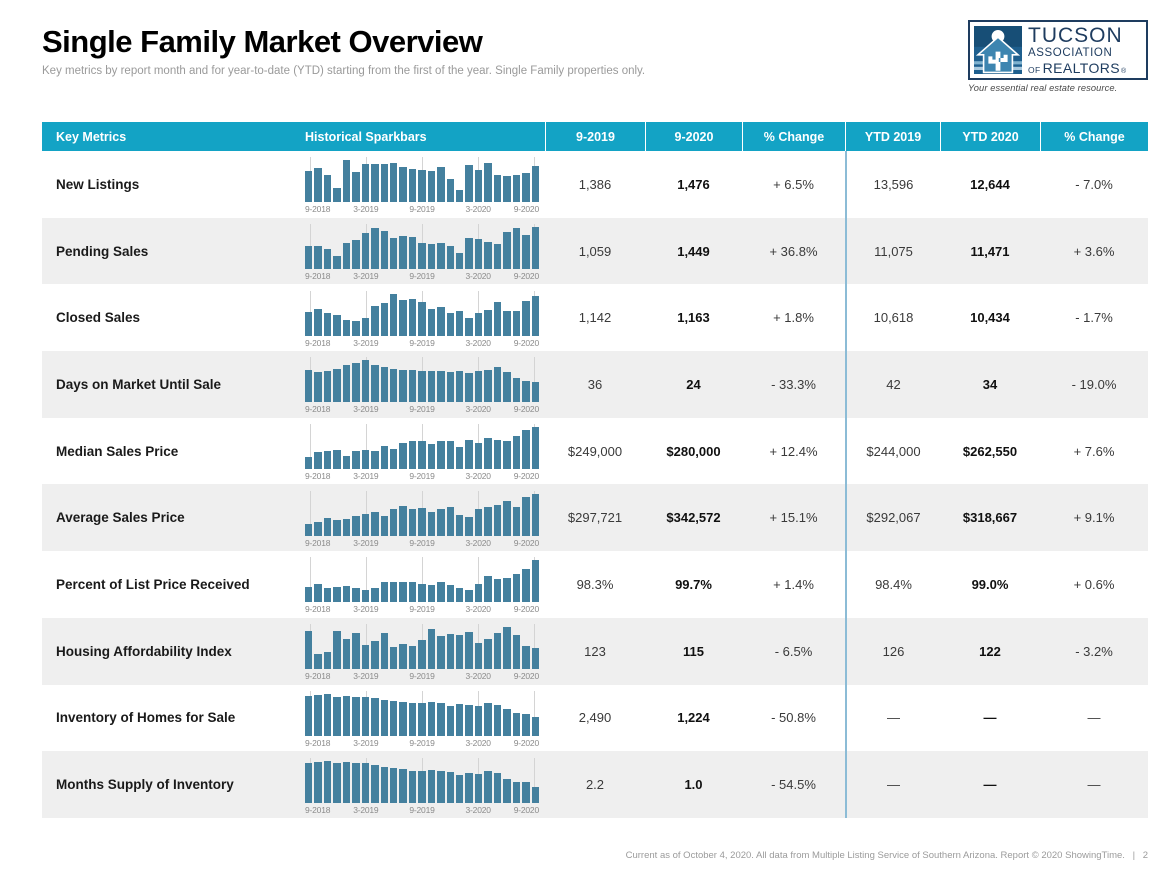  I want to click on registered-mark: ®, so click(1123, 71).